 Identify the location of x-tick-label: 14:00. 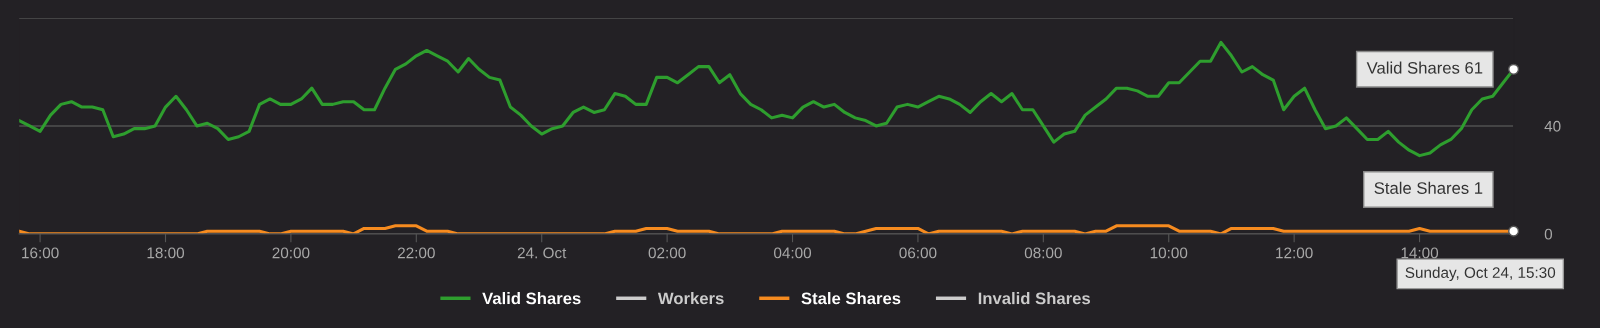
(1420, 253).